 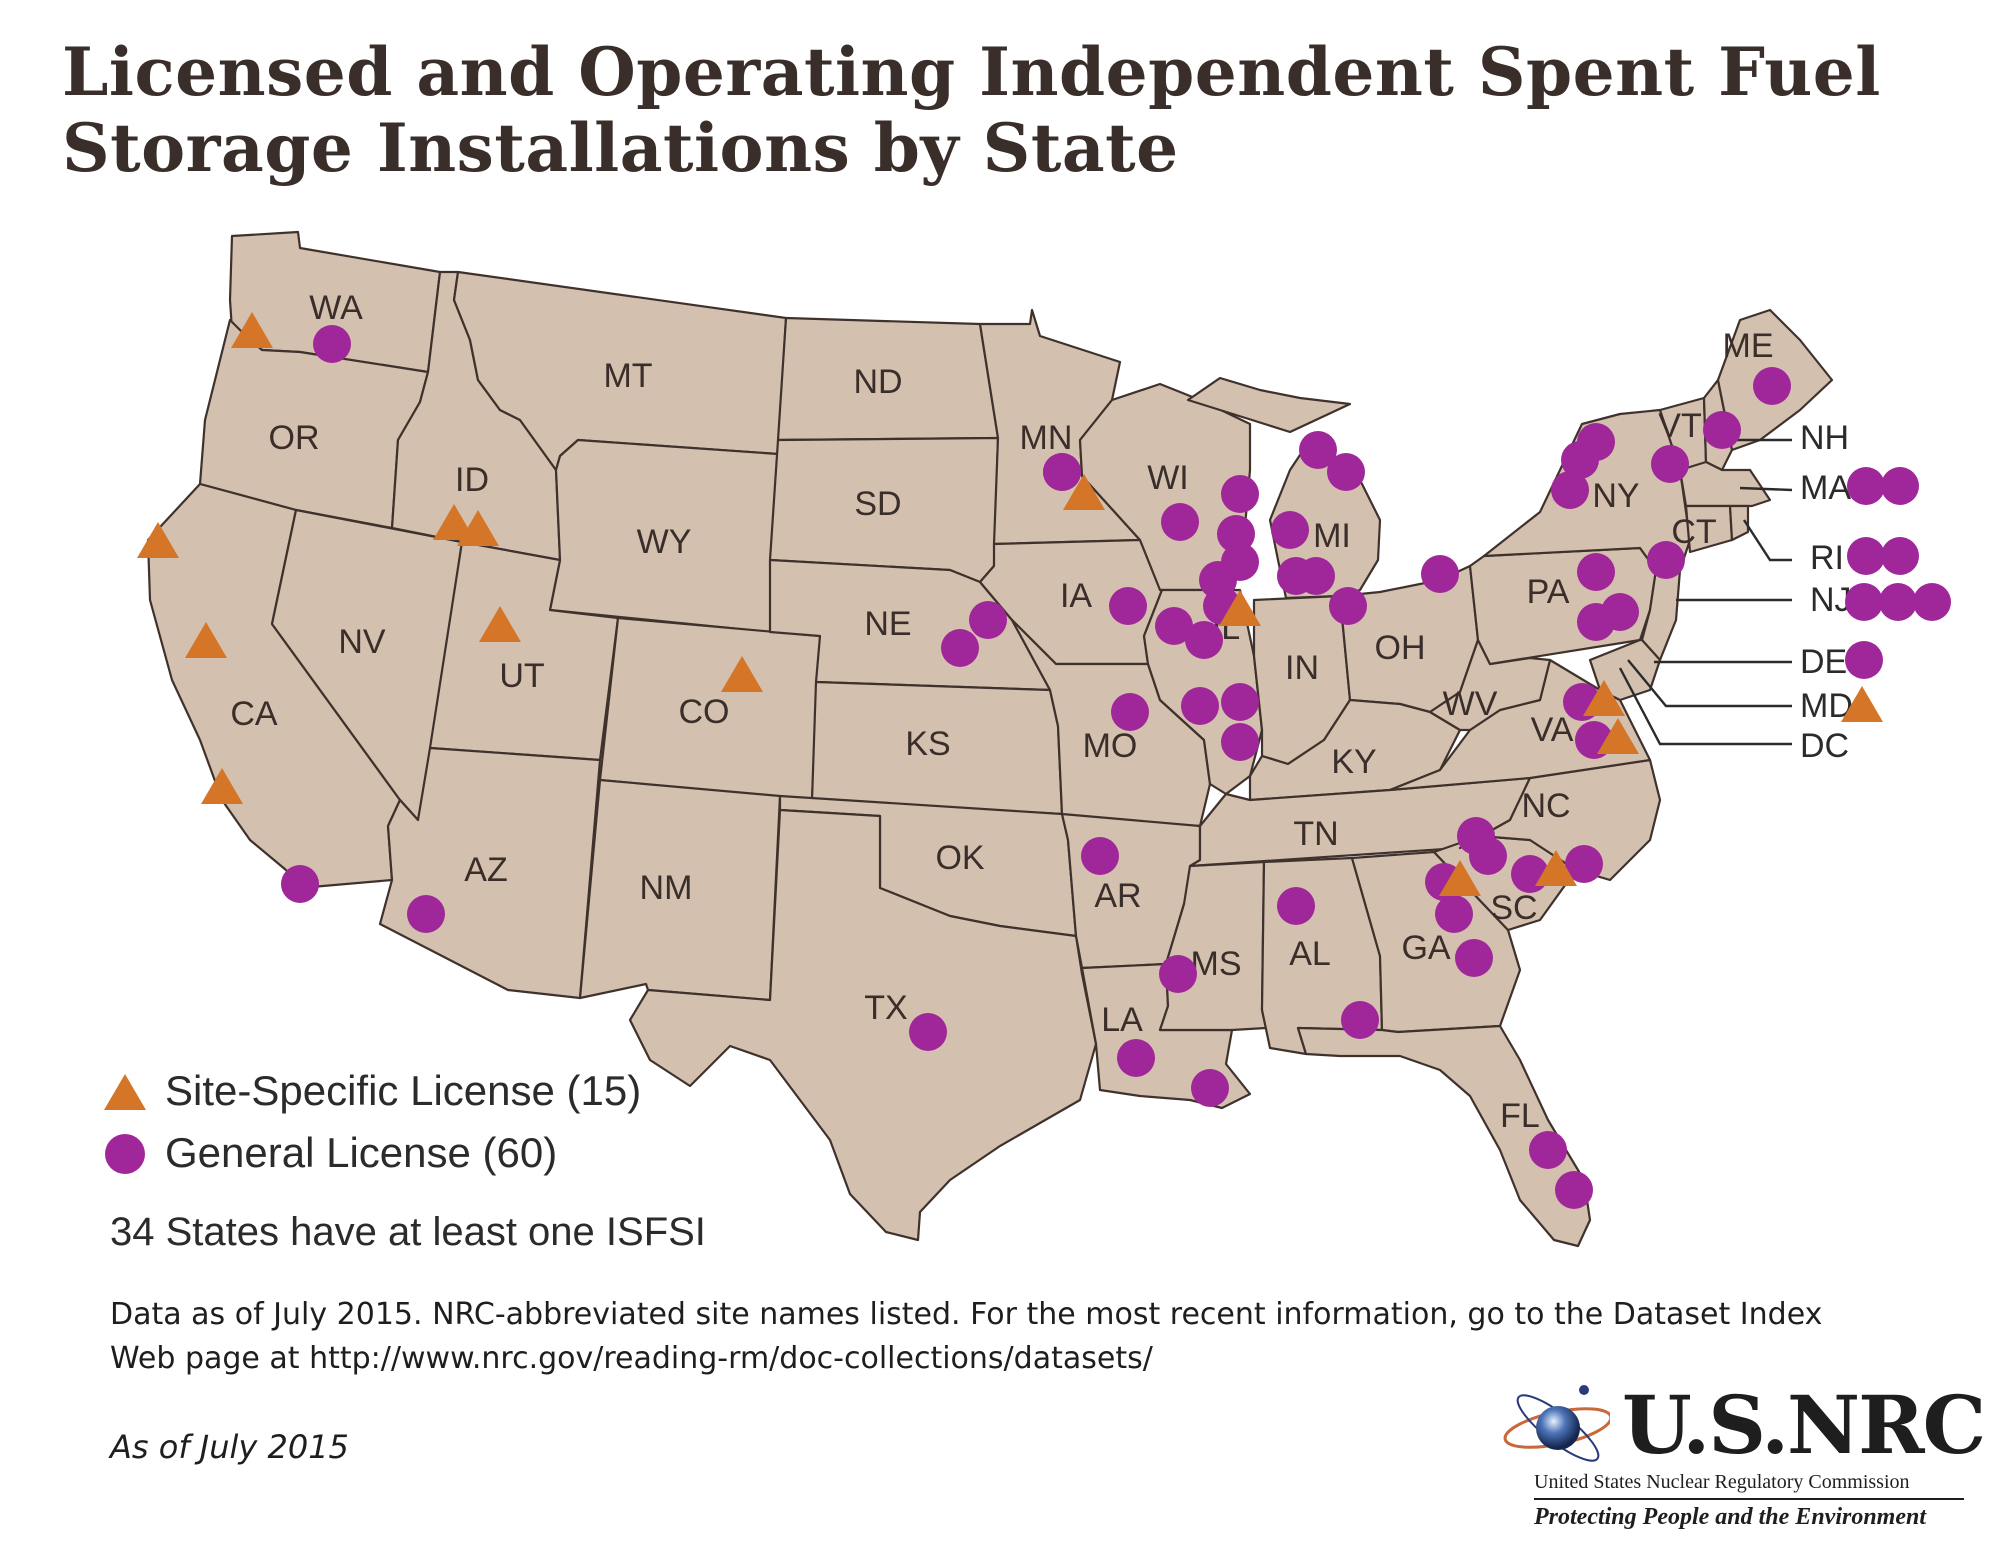 I want to click on state-label-pa: PA, so click(x=1548, y=592).